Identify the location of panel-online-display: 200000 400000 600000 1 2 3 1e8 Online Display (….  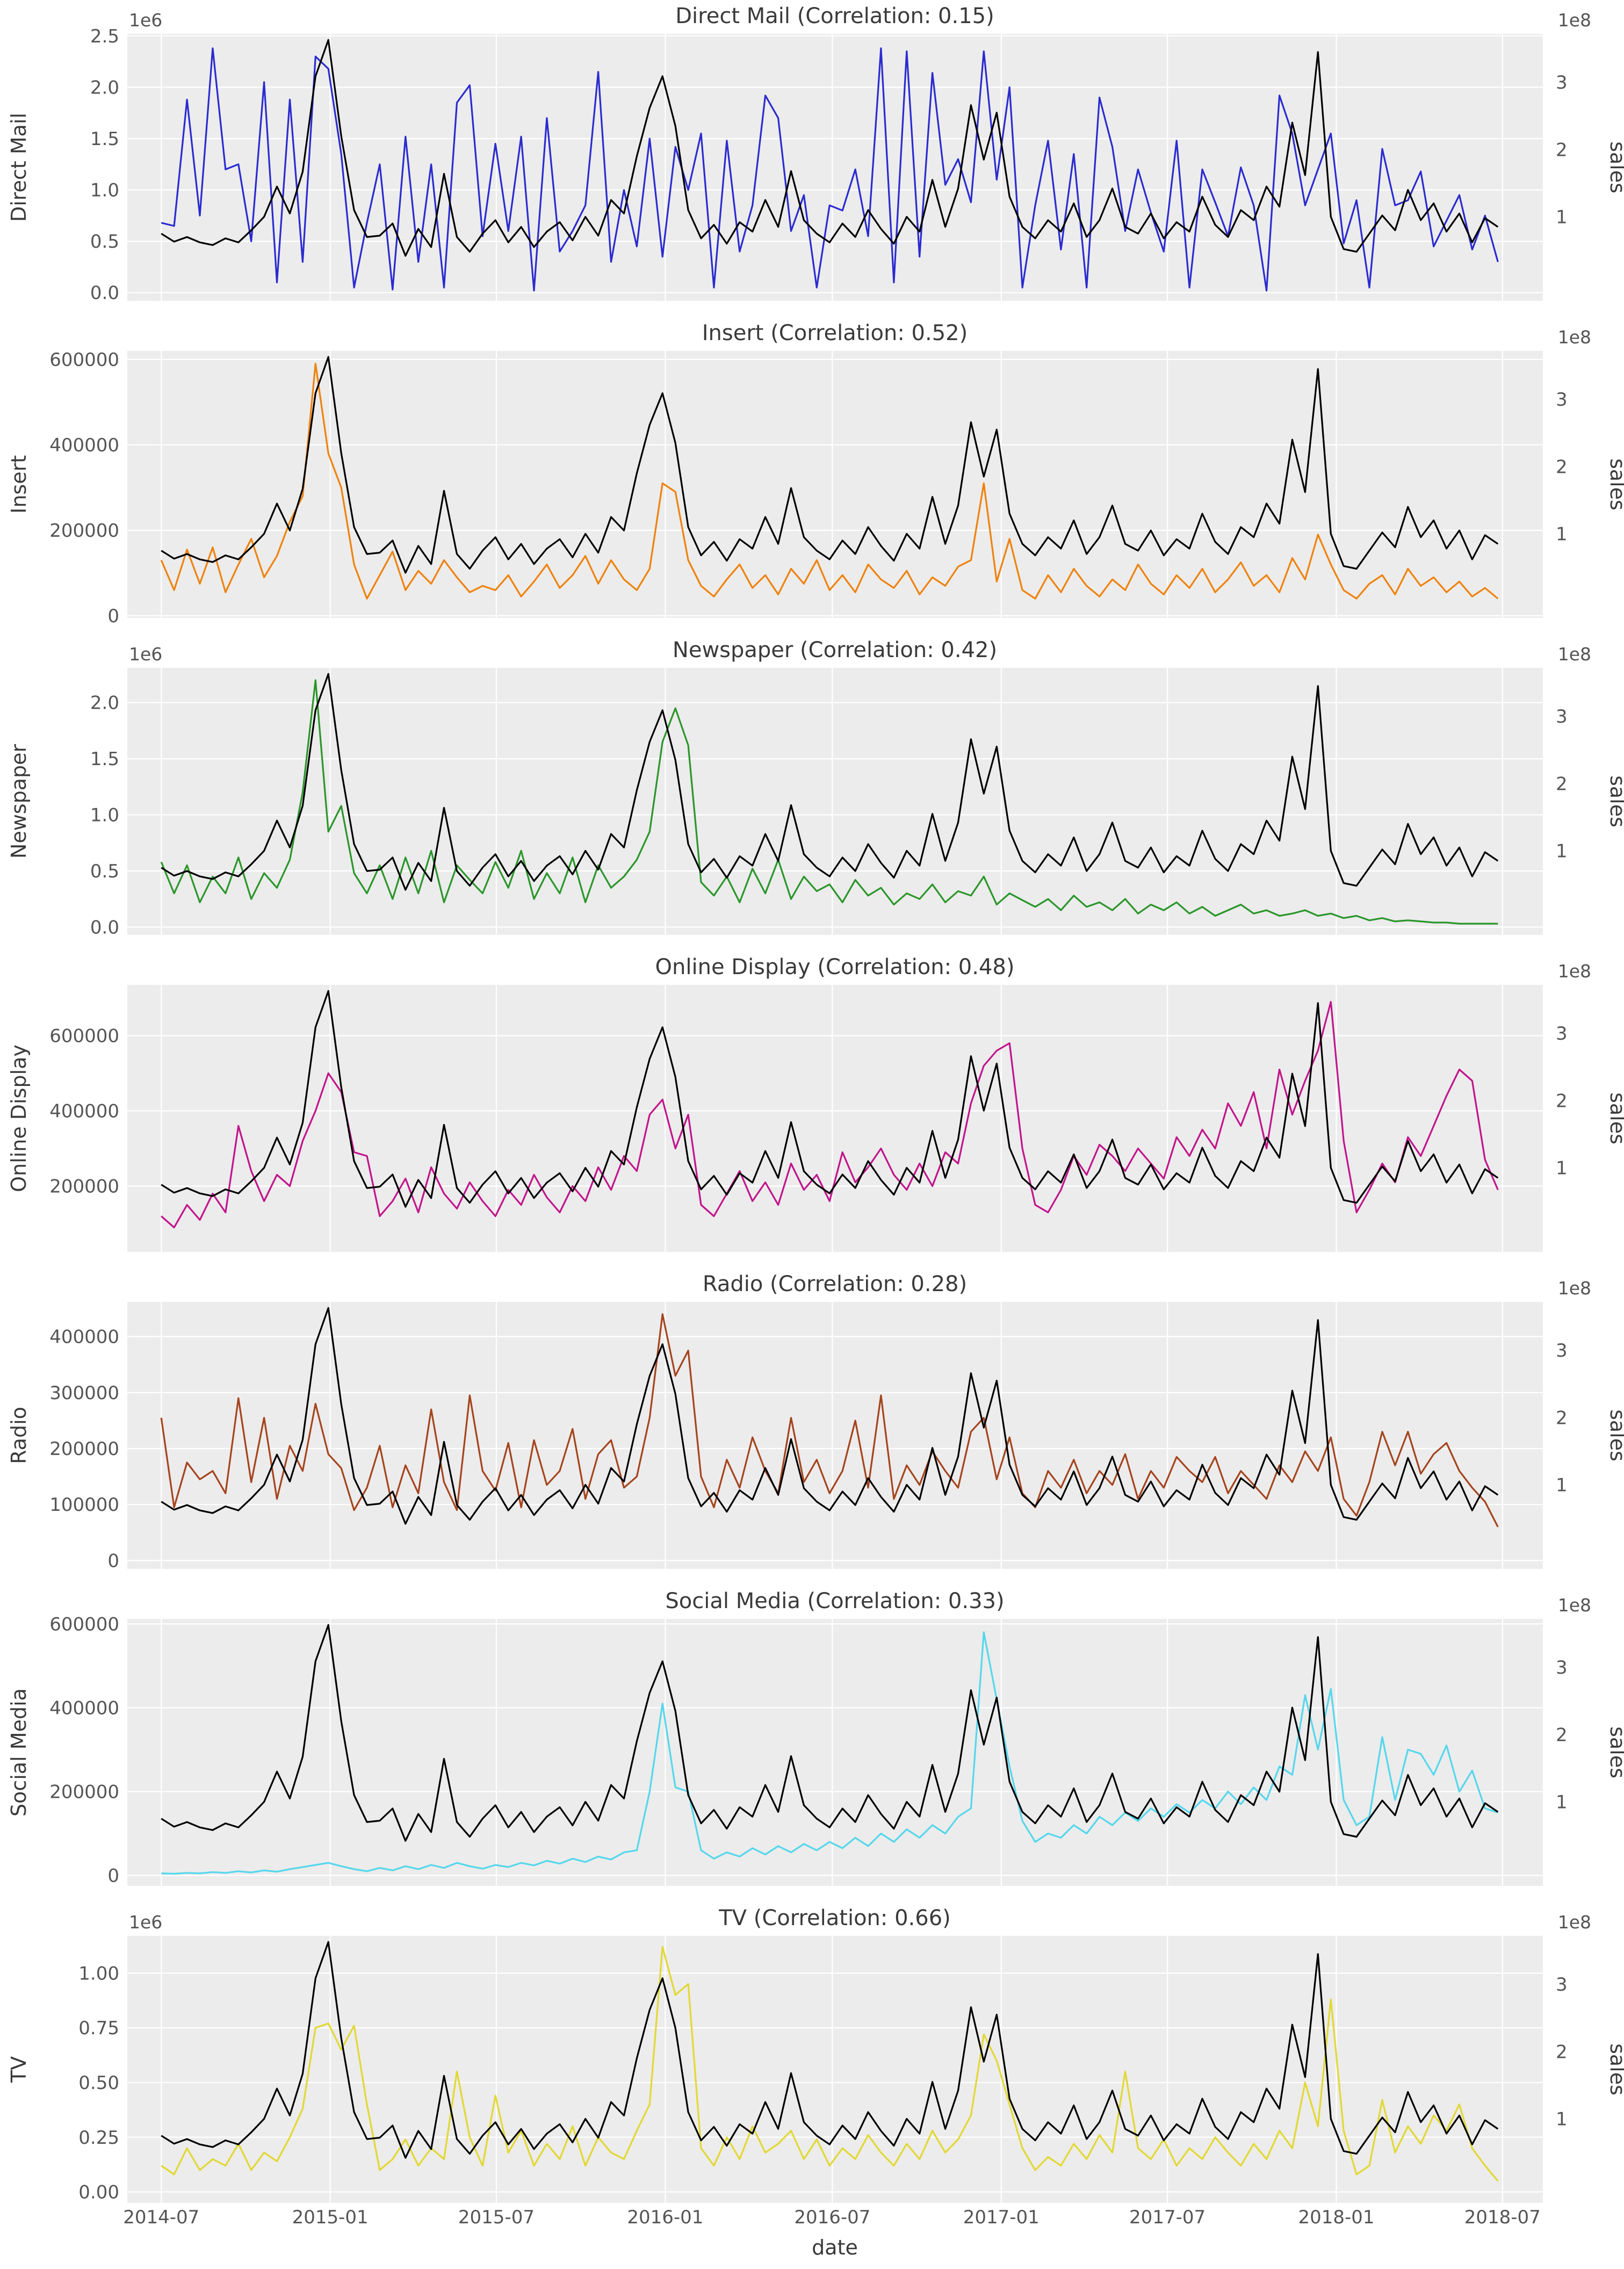
(816, 1103).